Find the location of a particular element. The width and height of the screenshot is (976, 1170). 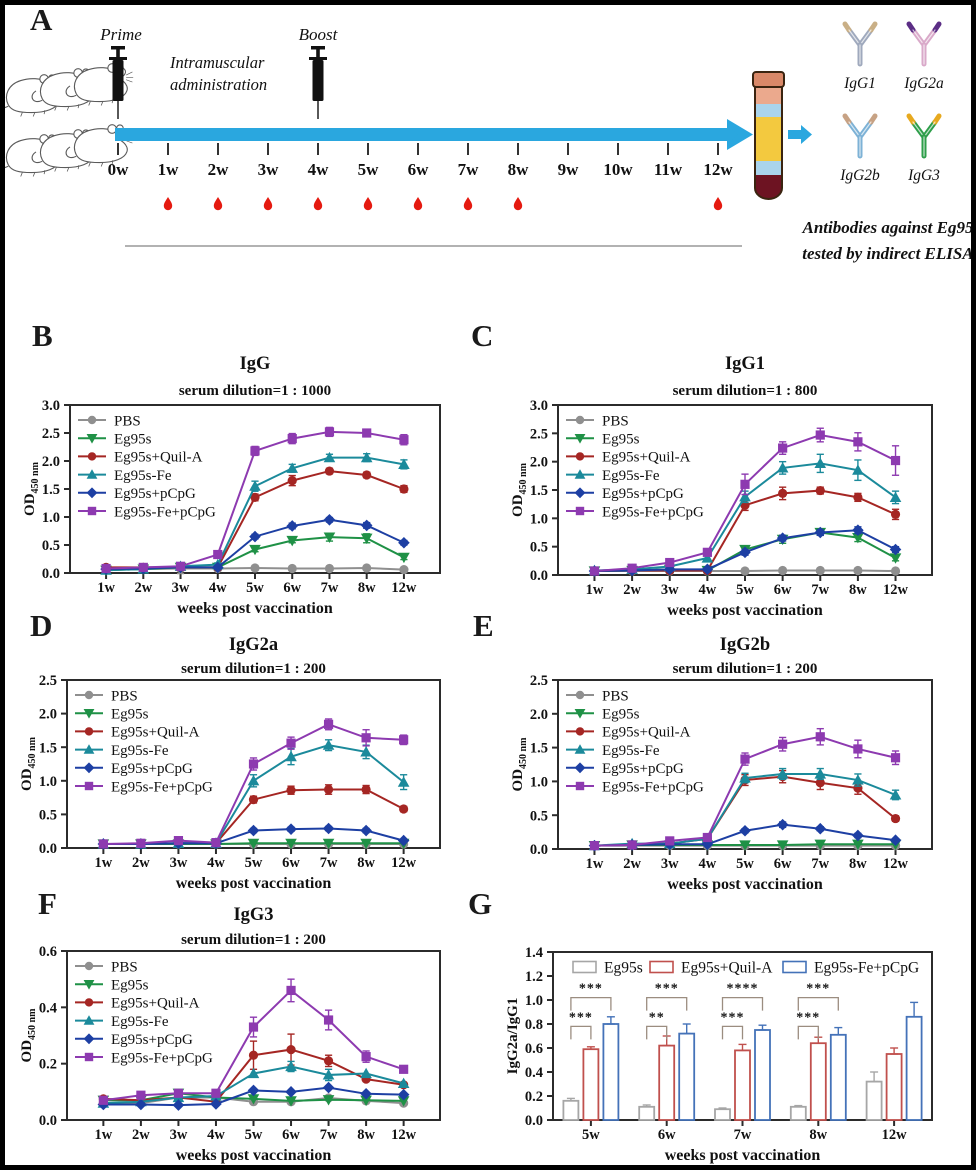

bar-series-Eg95s is located at coordinates (722, 1096).